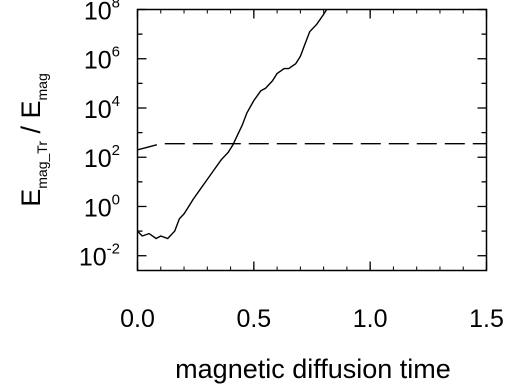 The height and width of the screenshot is (385, 517). What do you see at coordinates (42, 86) in the screenshot?
I see `y-label-den-sub: mag` at bounding box center [42, 86].